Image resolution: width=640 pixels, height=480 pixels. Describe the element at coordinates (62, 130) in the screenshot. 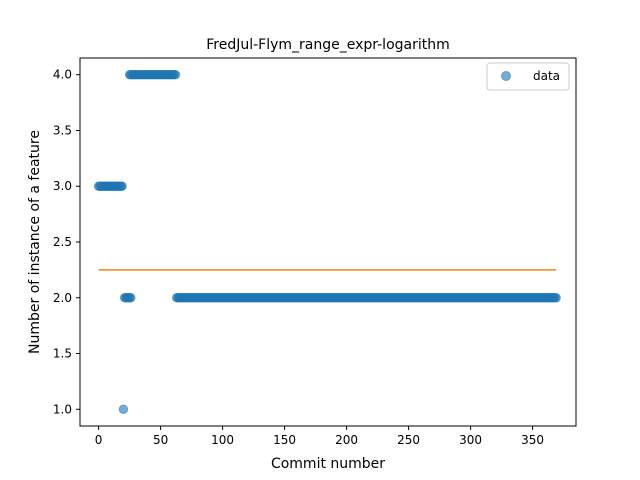

I see `y-tick-label: 3.5` at that location.